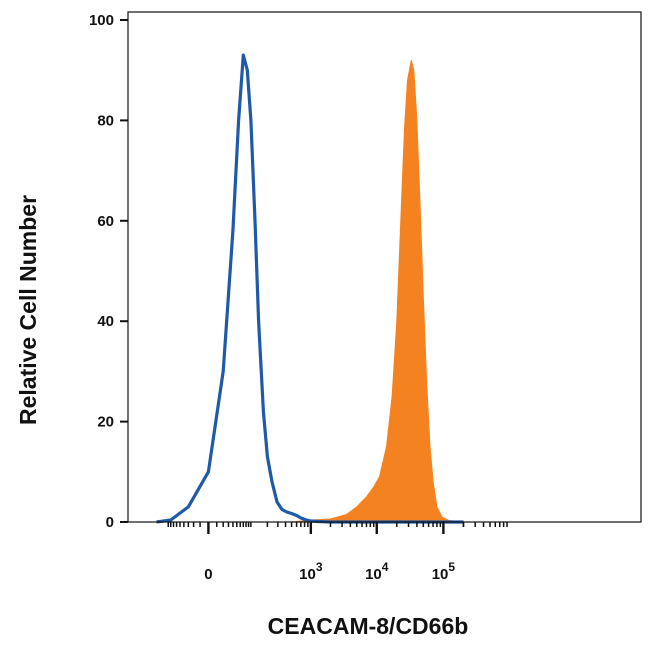 The width and height of the screenshot is (650, 652). I want to click on y-tick-label: 0, so click(110, 522).